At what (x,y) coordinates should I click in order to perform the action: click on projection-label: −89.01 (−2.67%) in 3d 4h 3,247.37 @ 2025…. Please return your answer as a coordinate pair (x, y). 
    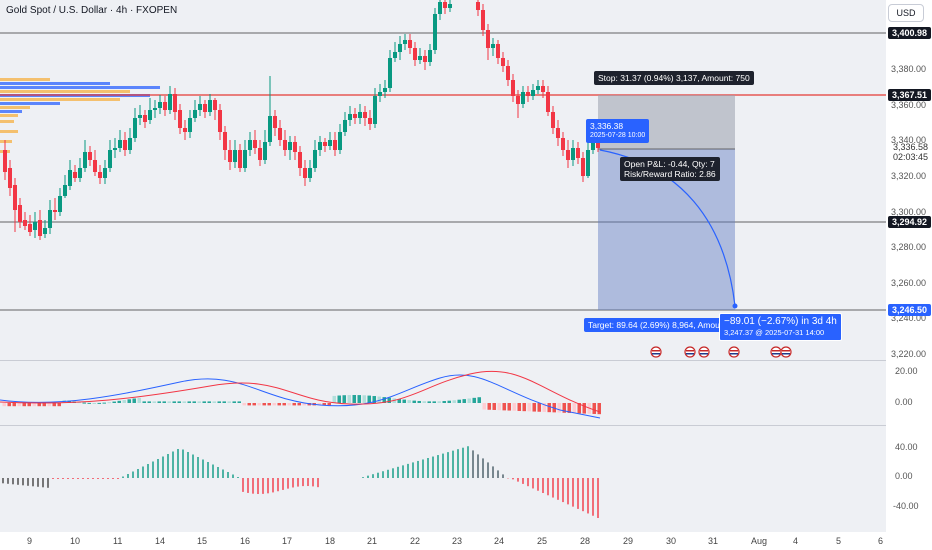
    Looking at the image, I should click on (780, 327).